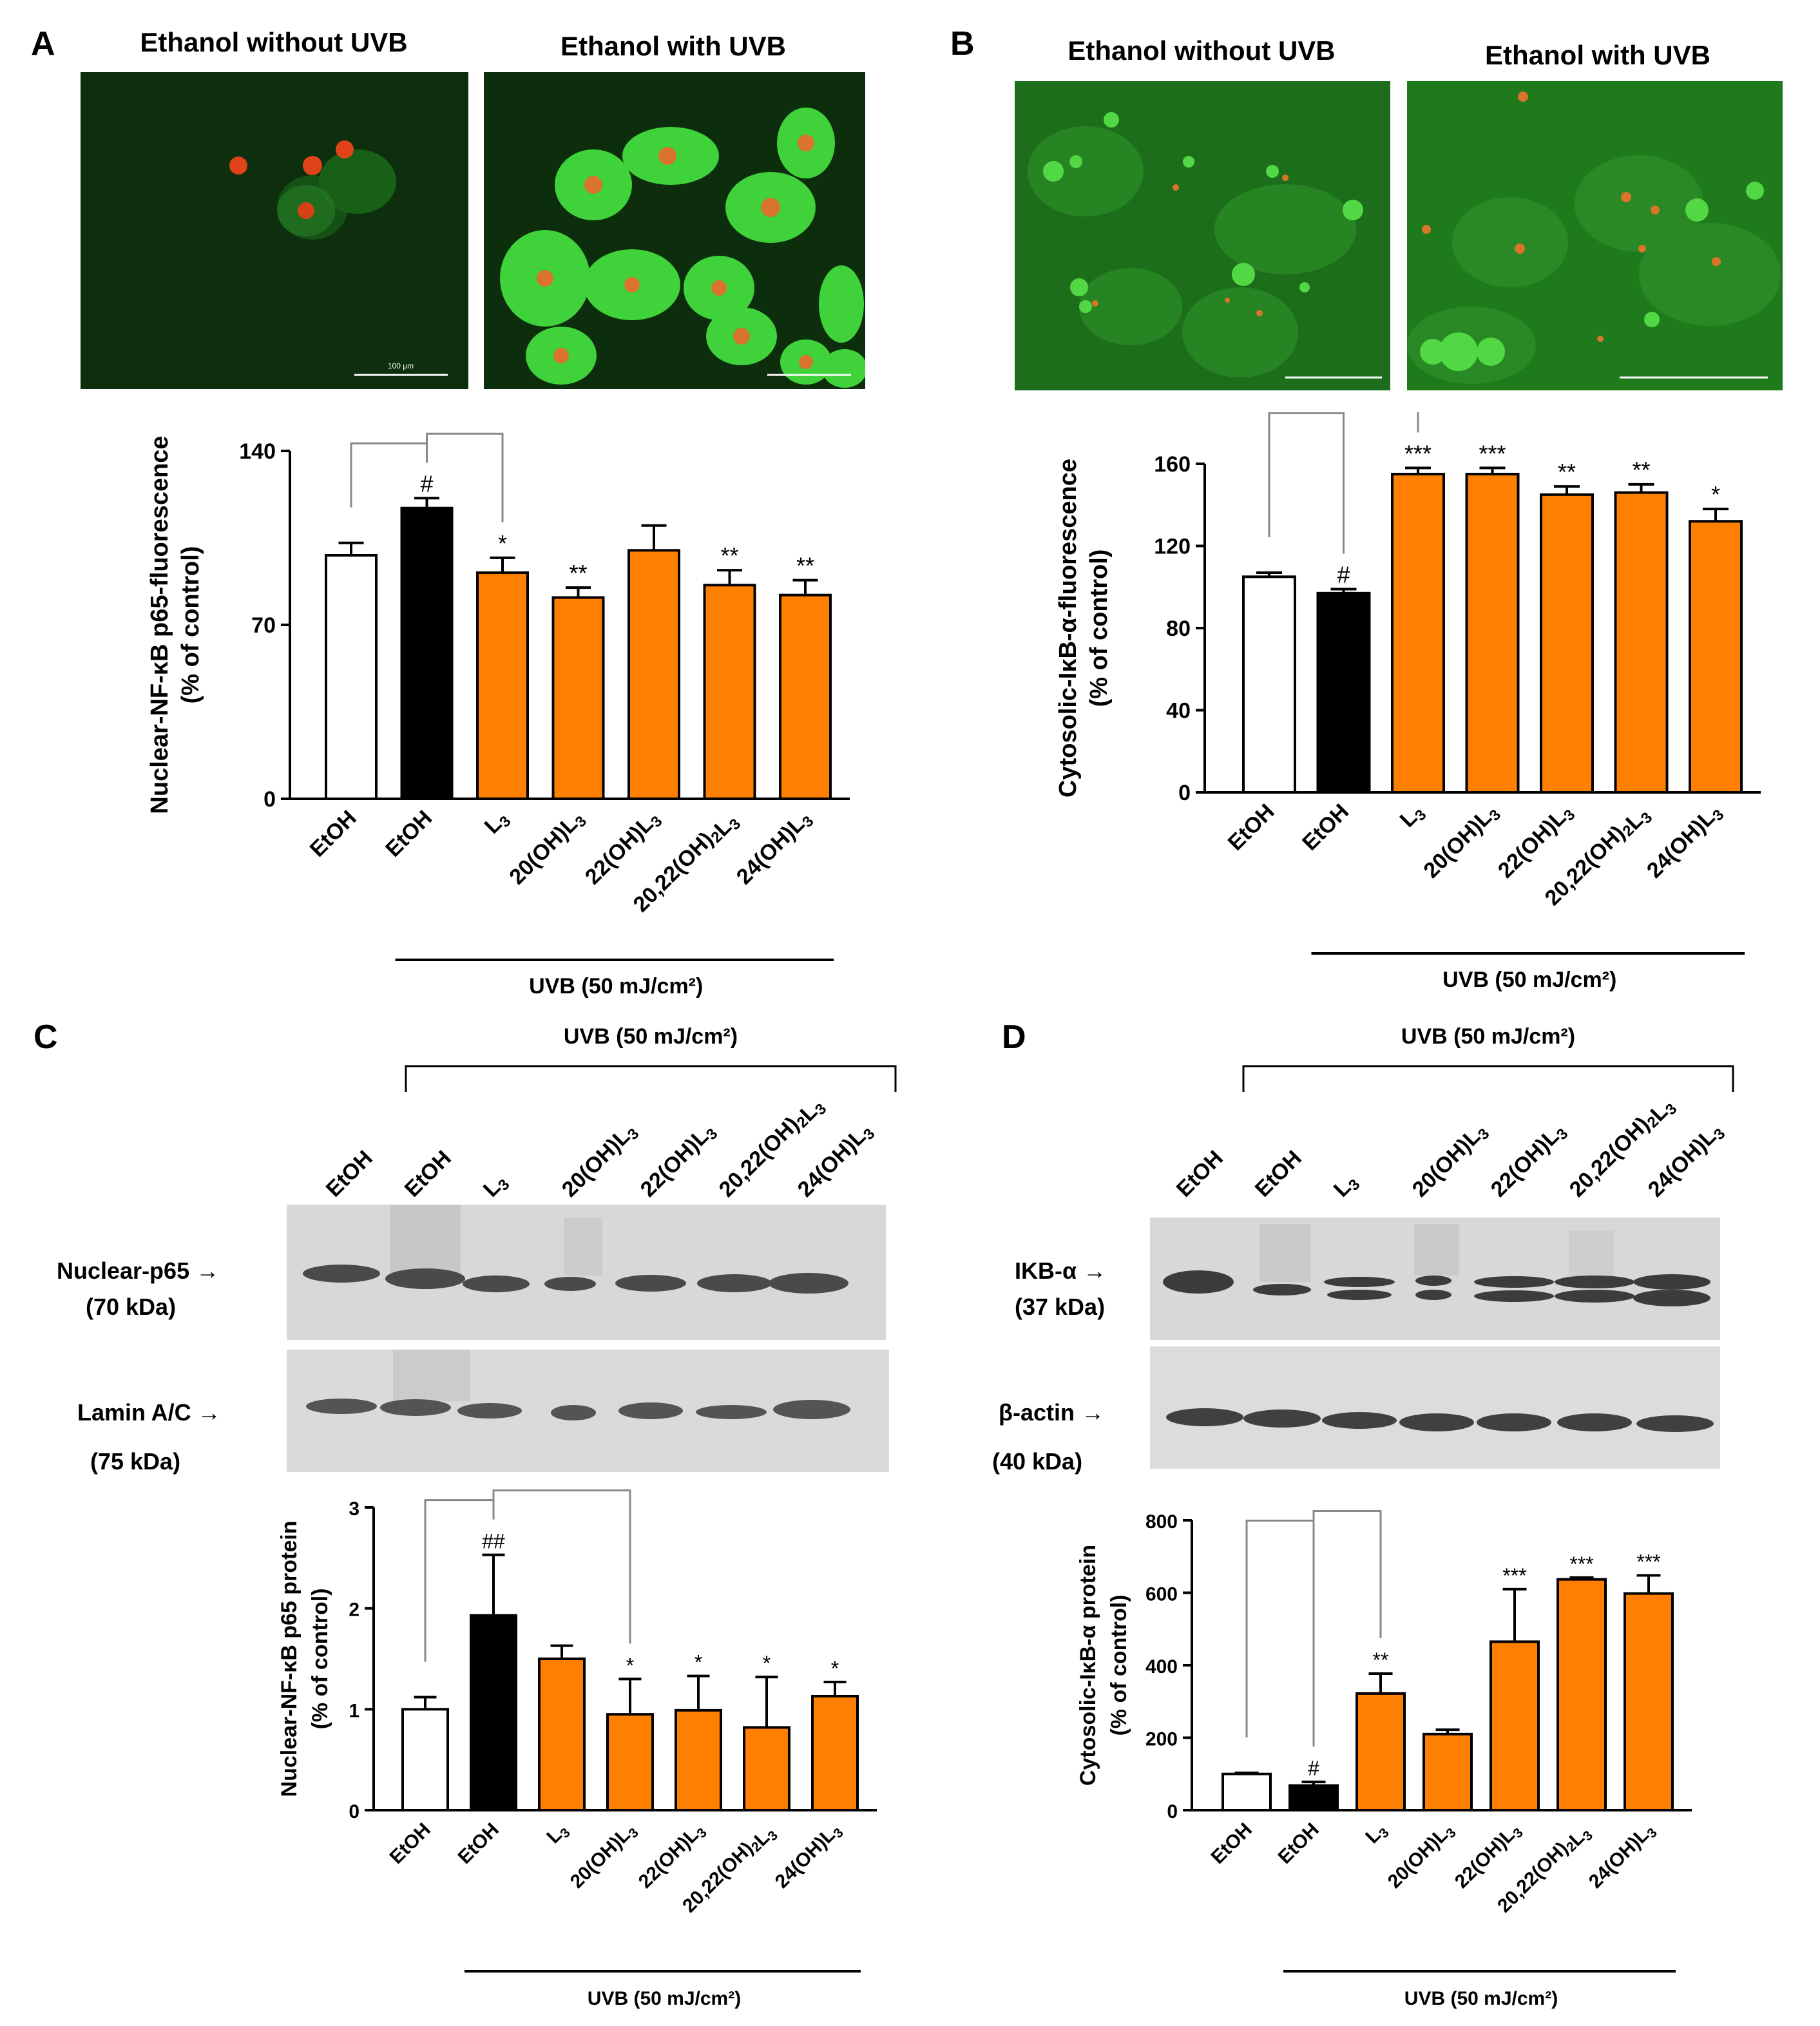 This screenshot has width=1820, height=2026. Describe the element at coordinates (1069, 629) in the screenshot. I see `y-axis-label: Cytosolic-IκB-α-fluorescence` at that location.